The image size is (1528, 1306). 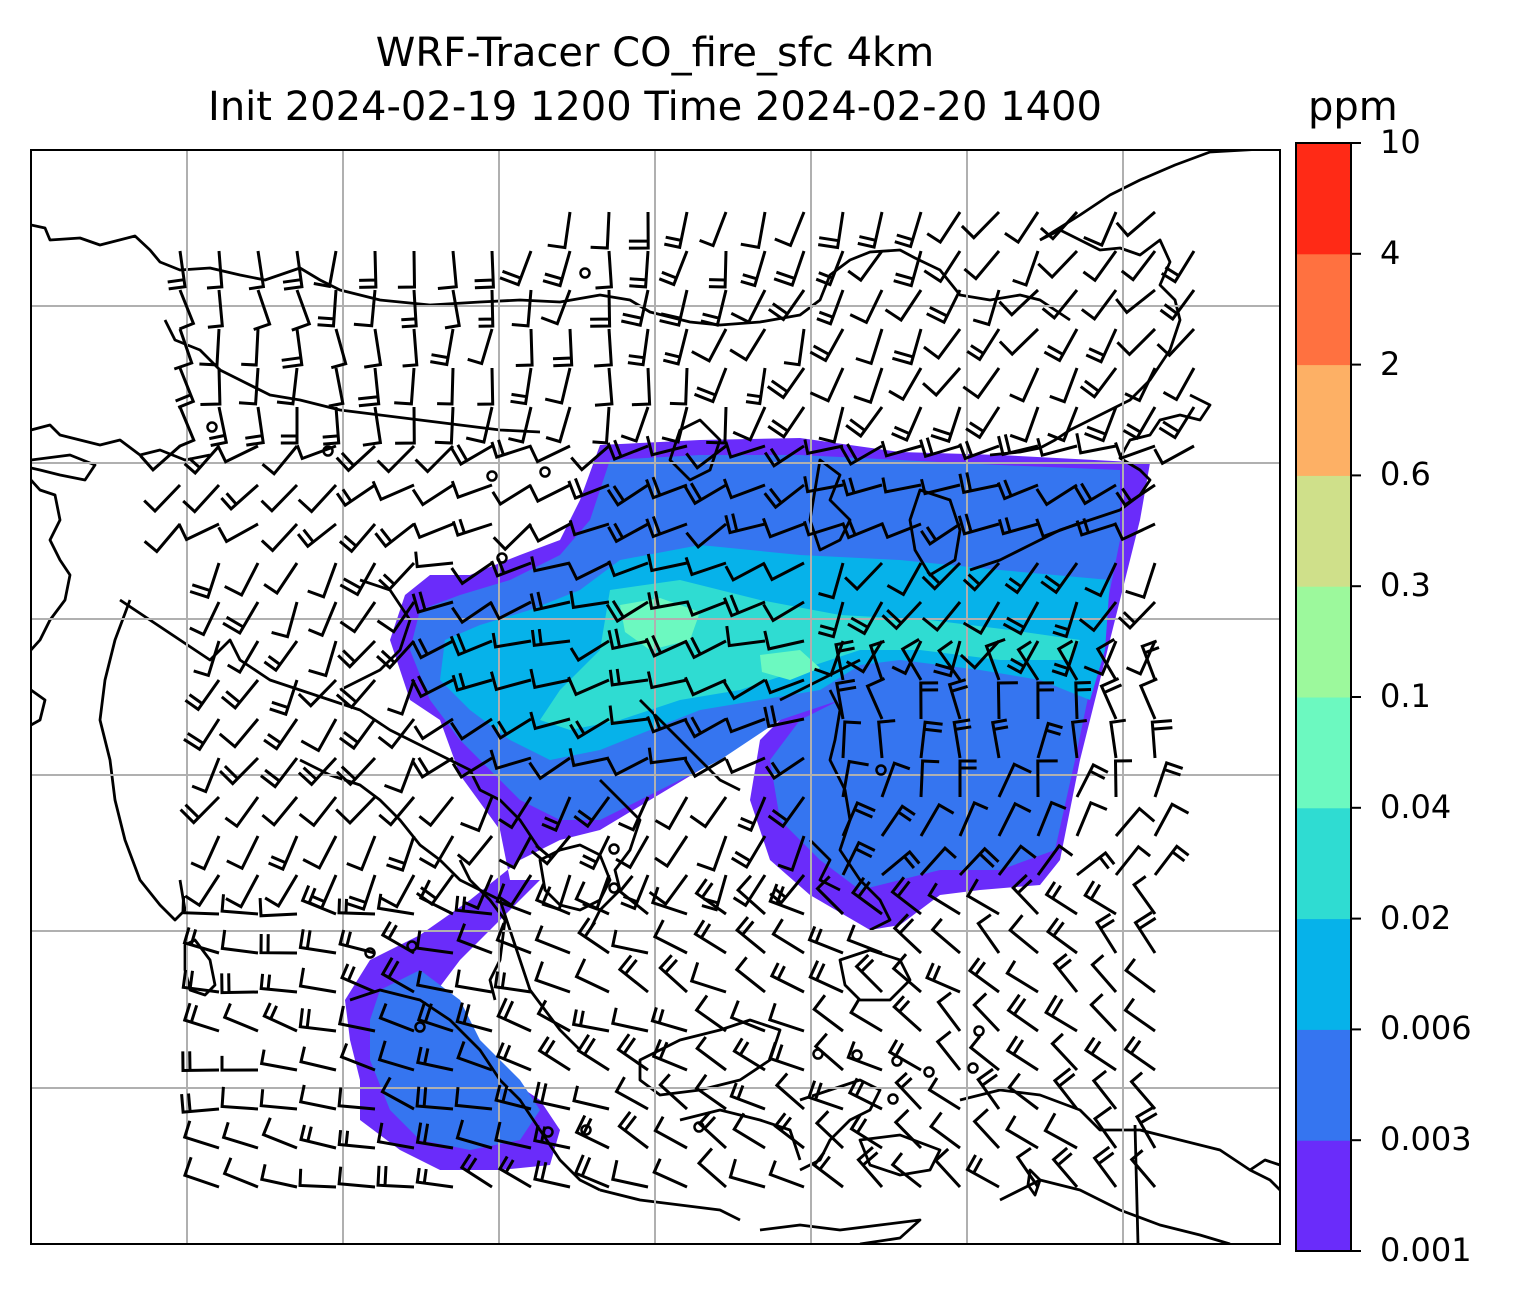 I want to click on colorbar-segment, so click(x=1323, y=863).